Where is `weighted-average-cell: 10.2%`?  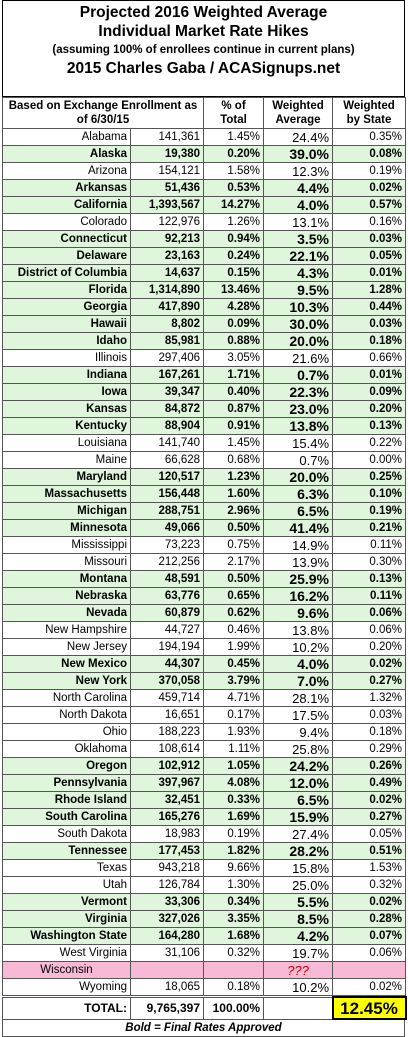
weighted-average-cell: 10.2% is located at coordinates (298, 647).